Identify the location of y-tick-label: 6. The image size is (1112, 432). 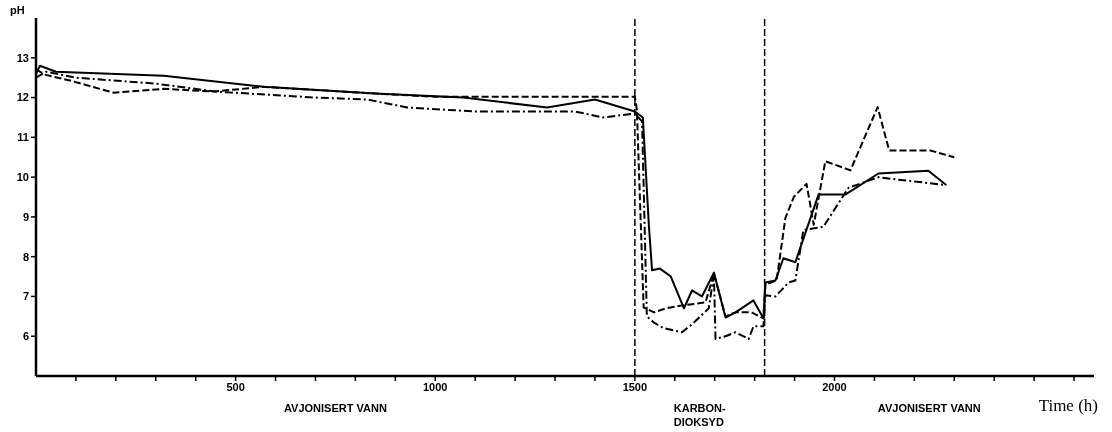
(25, 336).